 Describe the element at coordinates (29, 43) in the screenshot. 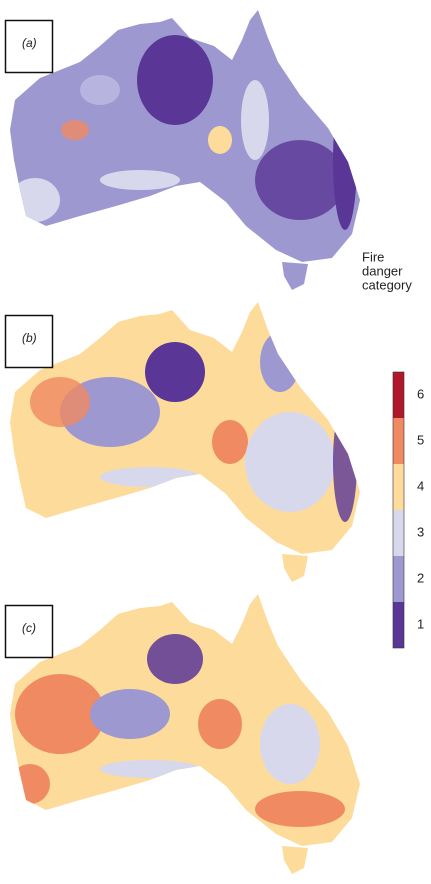

I see `panel-label: (a)` at that location.